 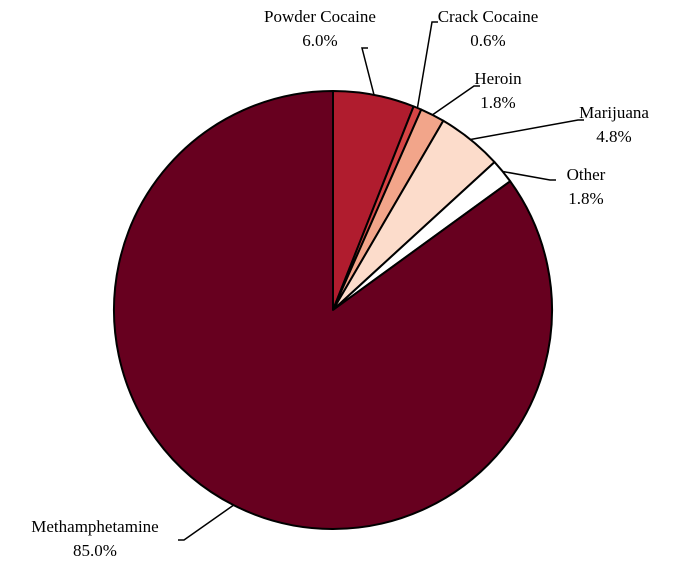 I want to click on slice-label: Powder Cocaine, so click(x=320, y=16).